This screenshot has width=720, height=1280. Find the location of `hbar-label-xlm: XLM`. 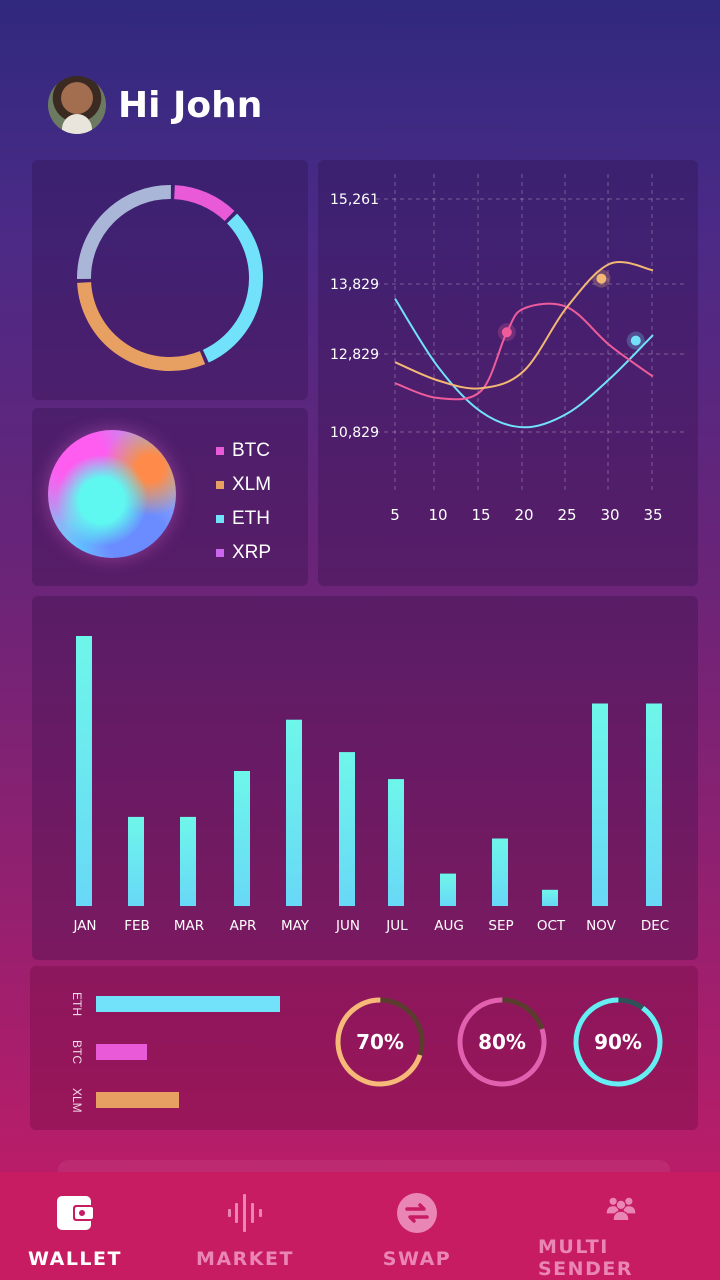

hbar-label-xlm: XLM is located at coordinates (77, 1100).